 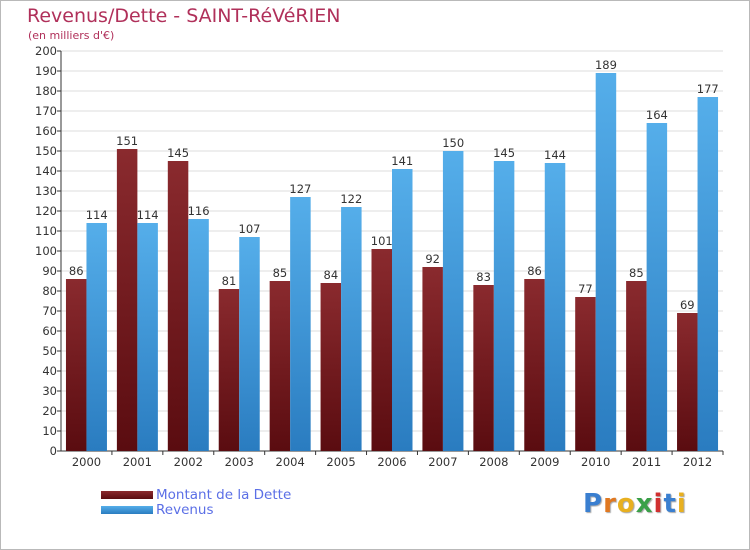 I want to click on y-tick-label: 180, so click(x=46, y=91).